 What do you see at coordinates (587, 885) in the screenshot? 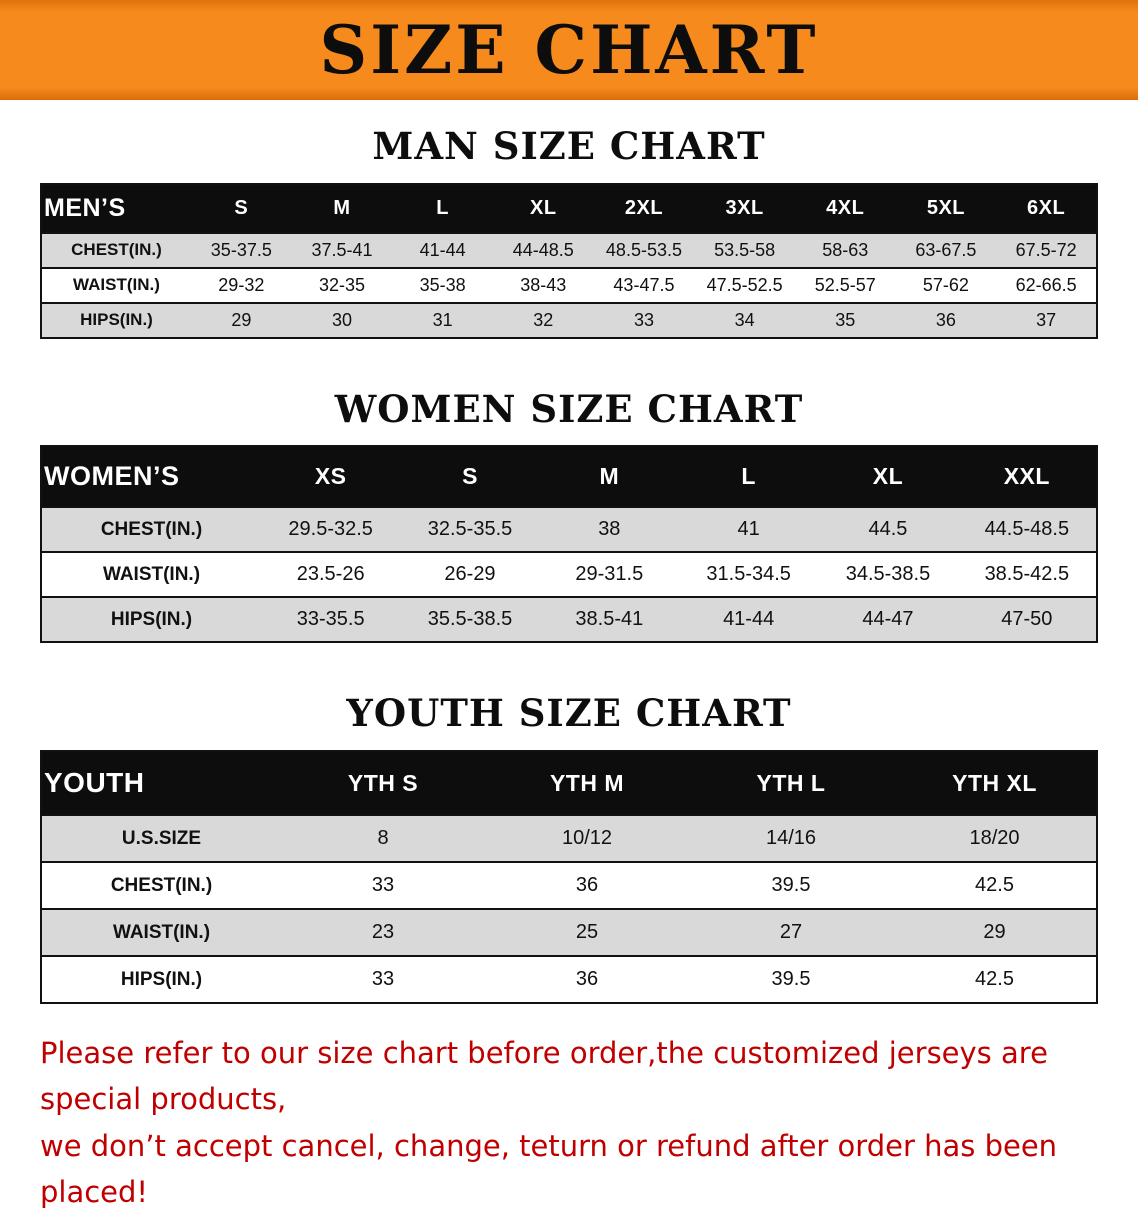
I see `size-value-cell: 36` at bounding box center [587, 885].